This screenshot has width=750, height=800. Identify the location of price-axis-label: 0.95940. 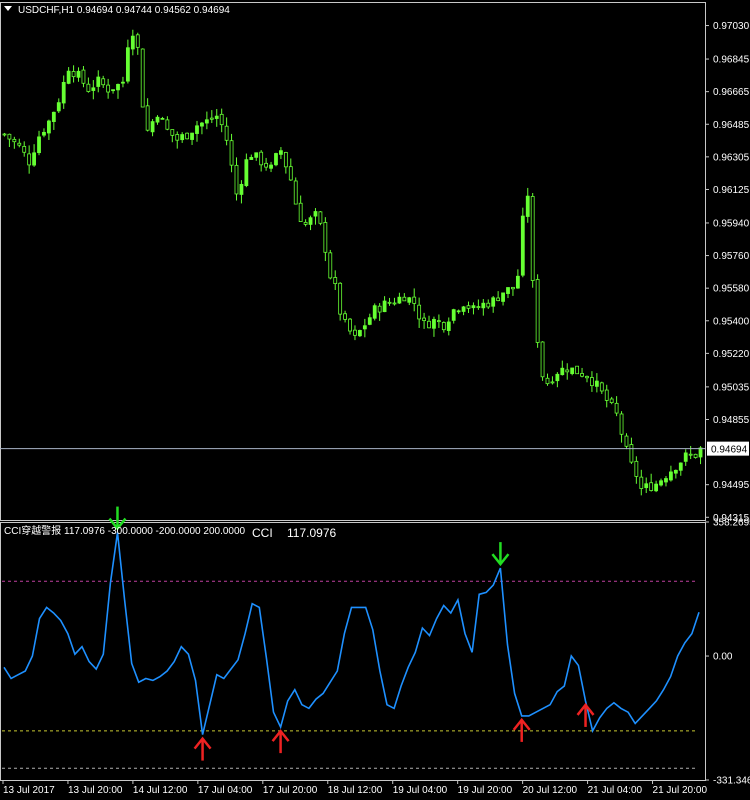
(731, 223).